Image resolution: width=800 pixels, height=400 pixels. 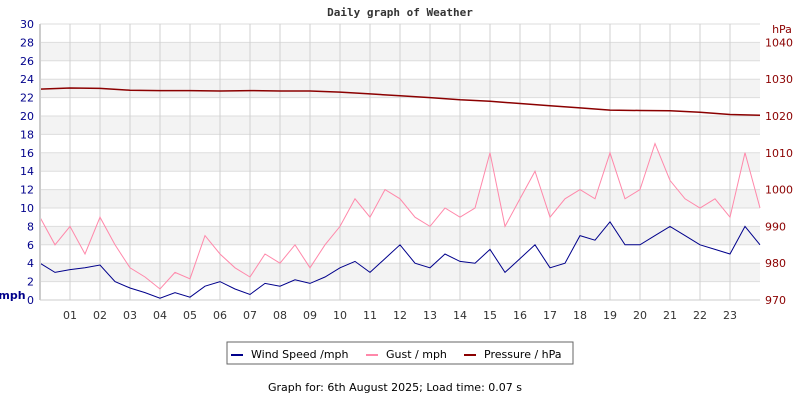 What do you see at coordinates (27, 208) in the screenshot?
I see `left-tick-label: 10` at bounding box center [27, 208].